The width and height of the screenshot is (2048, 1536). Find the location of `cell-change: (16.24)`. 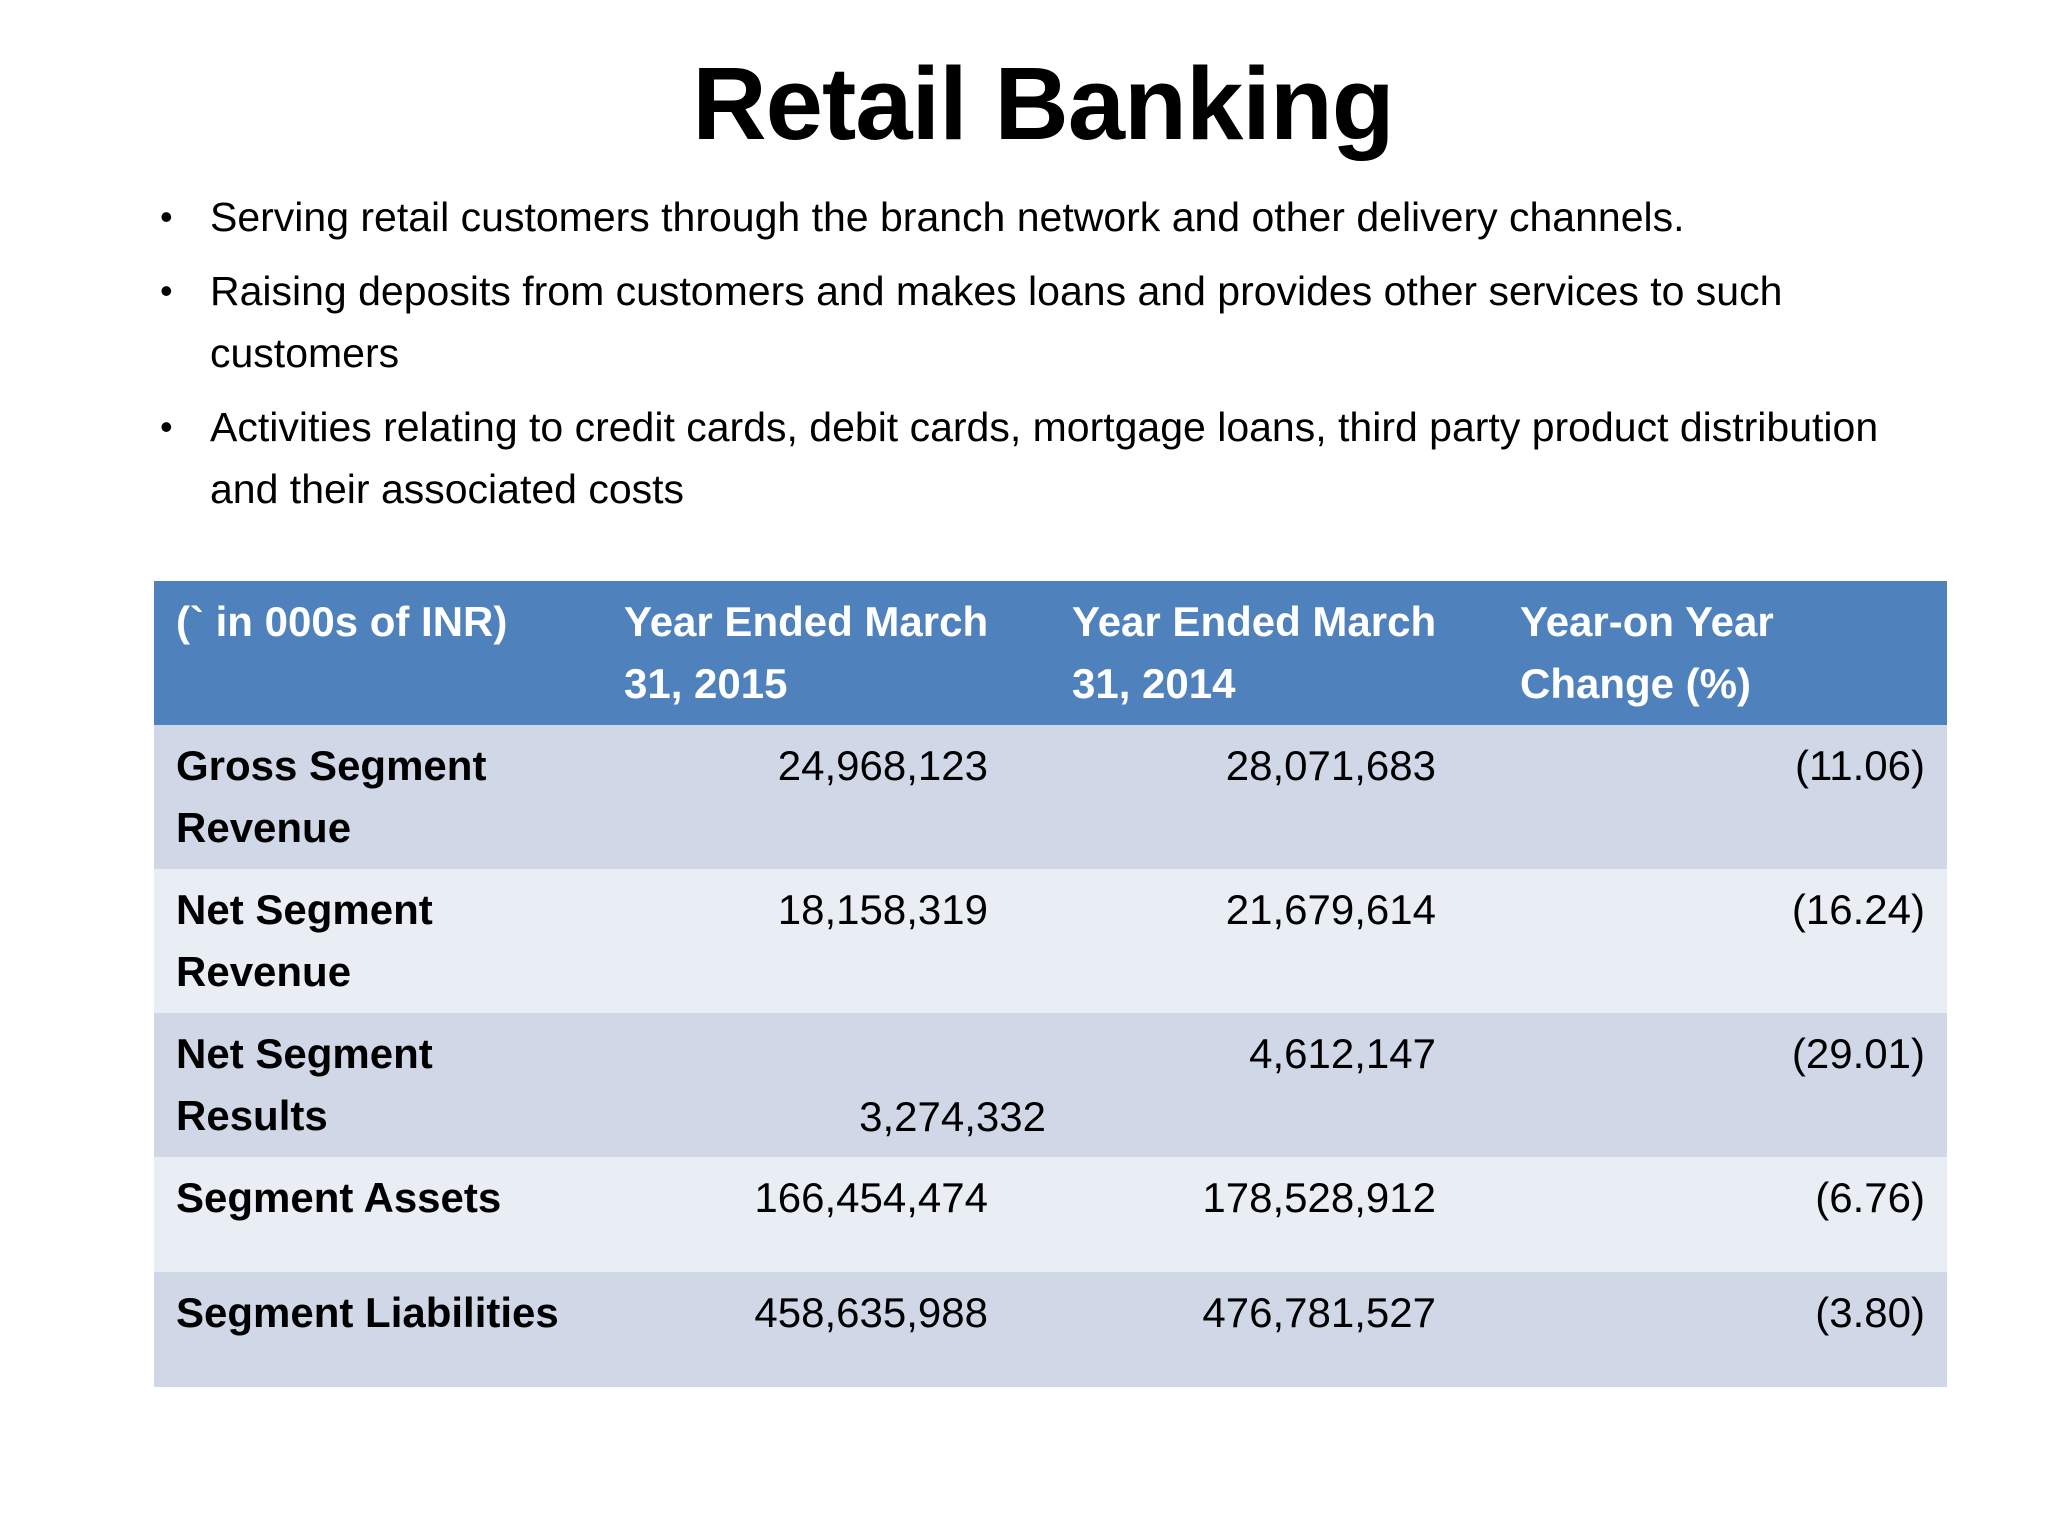

cell-change: (16.24) is located at coordinates (1858, 909).